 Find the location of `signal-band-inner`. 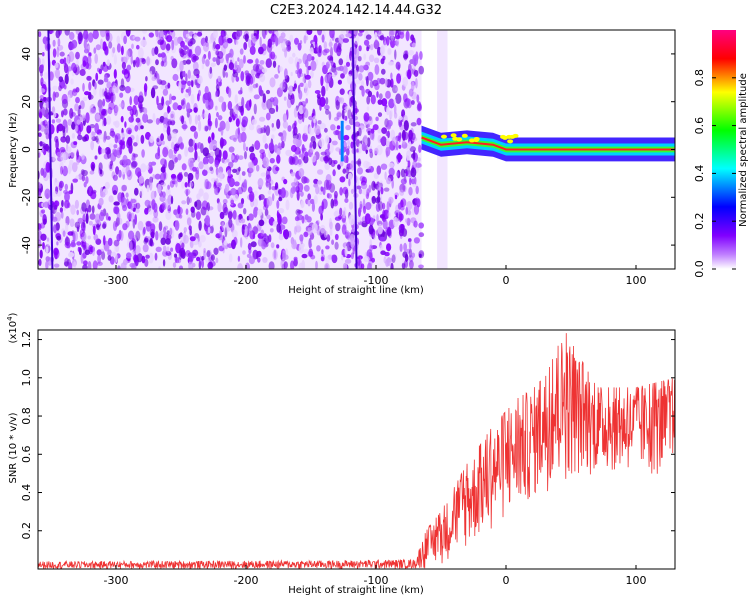

signal-band-inner is located at coordinates (548, 143).